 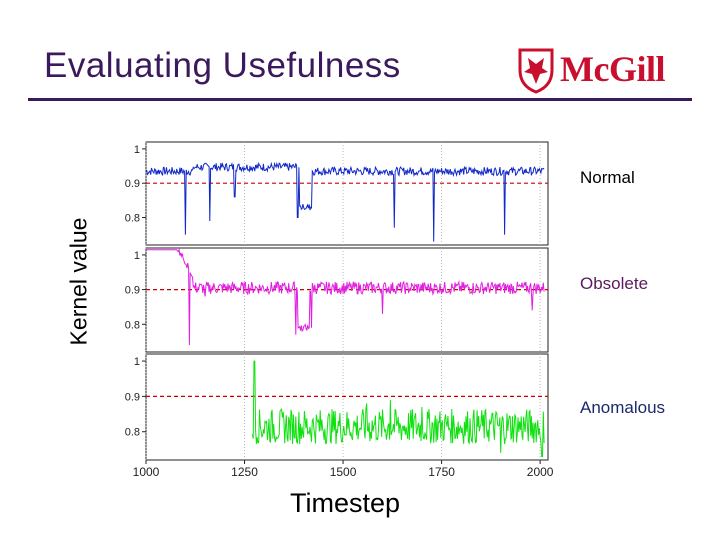 I want to click on panel-frame-anomalous, so click(x=347, y=407).